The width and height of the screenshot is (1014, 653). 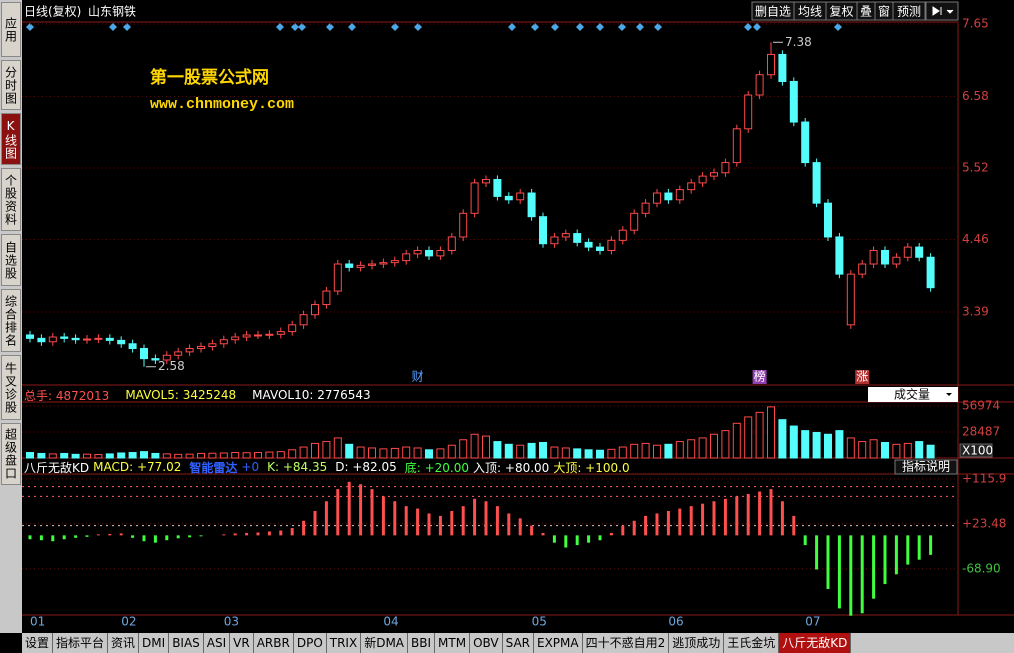 What do you see at coordinates (977, 451) in the screenshot?
I see `unit-label: X100` at bounding box center [977, 451].